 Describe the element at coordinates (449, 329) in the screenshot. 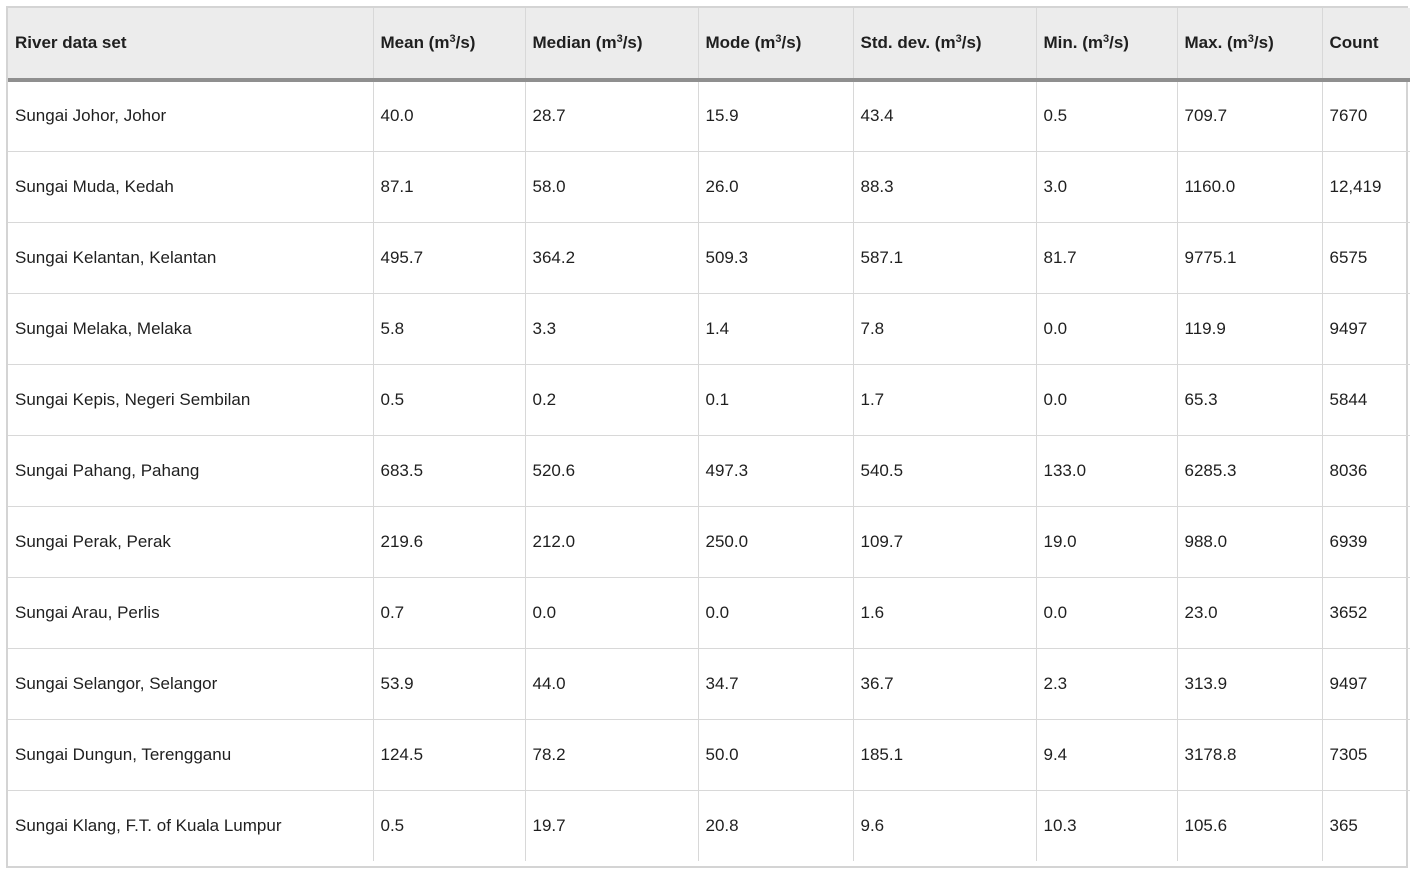

I see `cell-mean: 5.8` at that location.